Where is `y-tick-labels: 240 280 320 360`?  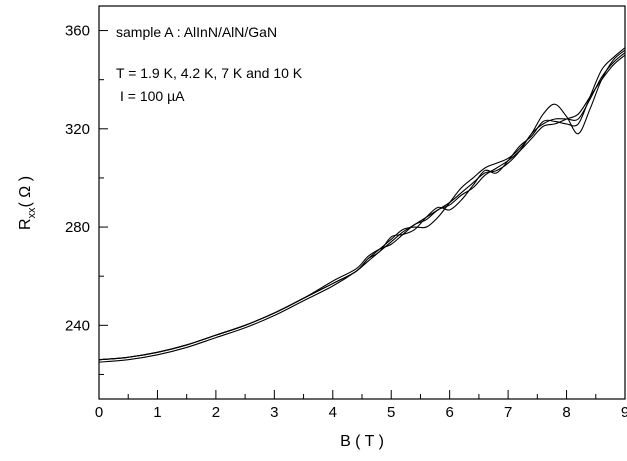 y-tick-labels: 240 280 320 360 is located at coordinates (77, 179).